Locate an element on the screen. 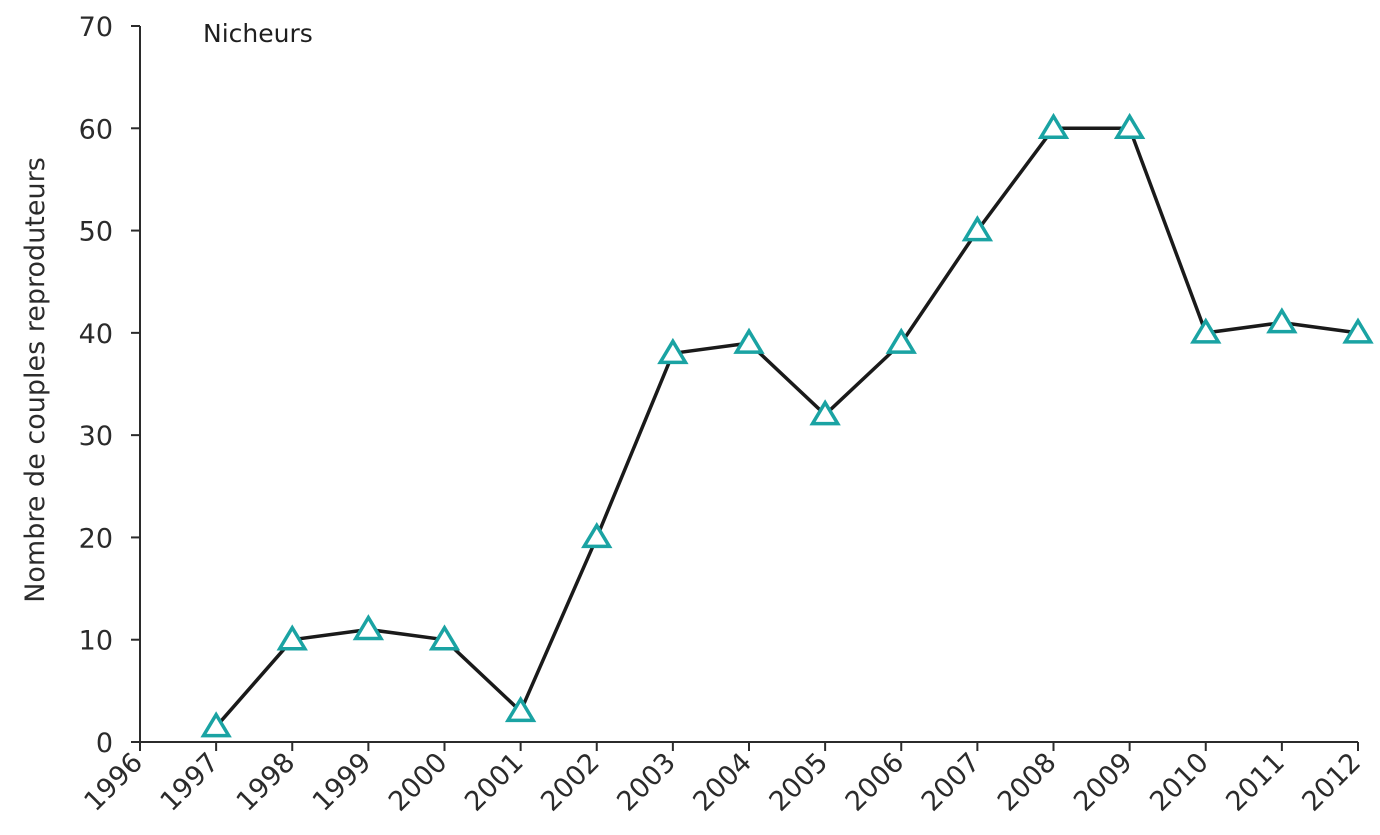 This screenshot has height=835, width=1380. x-tick-label: 2005 is located at coordinates (799, 782).